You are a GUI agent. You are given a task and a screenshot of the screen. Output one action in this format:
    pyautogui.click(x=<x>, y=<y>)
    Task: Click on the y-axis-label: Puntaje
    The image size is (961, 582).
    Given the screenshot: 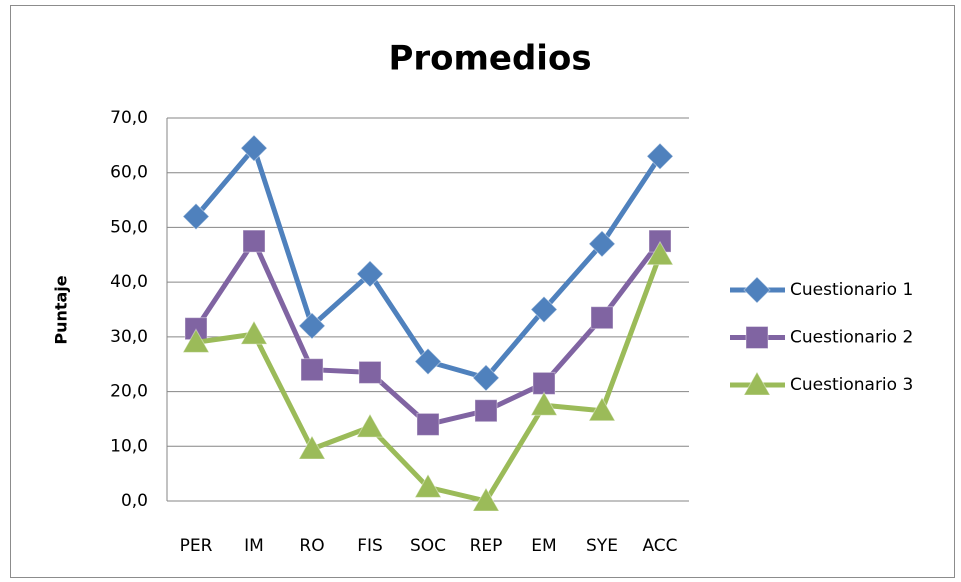 What is the action you would take?
    pyautogui.click(x=61, y=309)
    